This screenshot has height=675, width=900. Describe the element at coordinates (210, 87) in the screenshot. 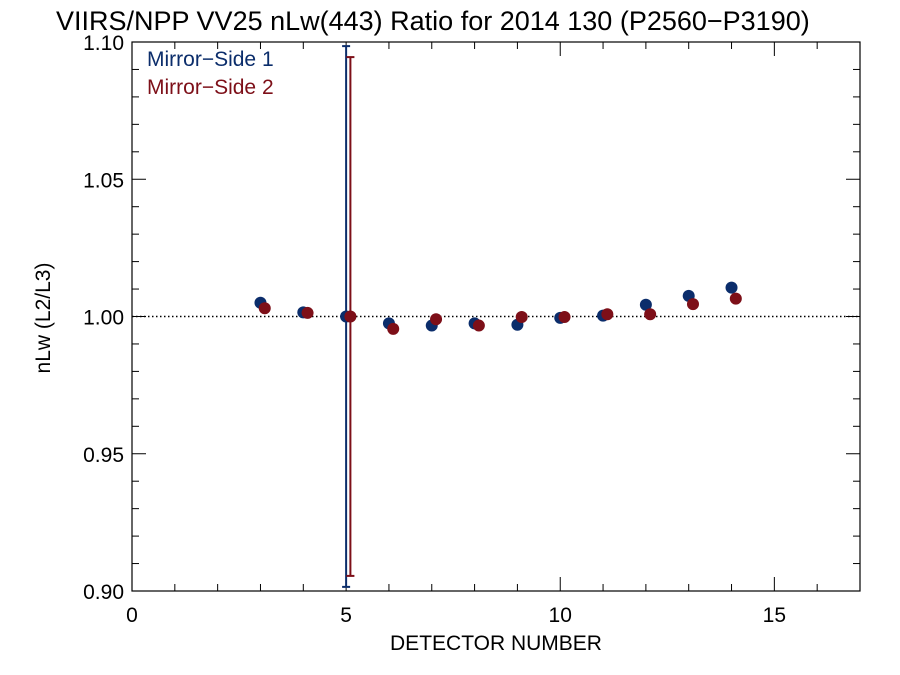

I see `legend-entry-2: Mirror−Side 2` at that location.